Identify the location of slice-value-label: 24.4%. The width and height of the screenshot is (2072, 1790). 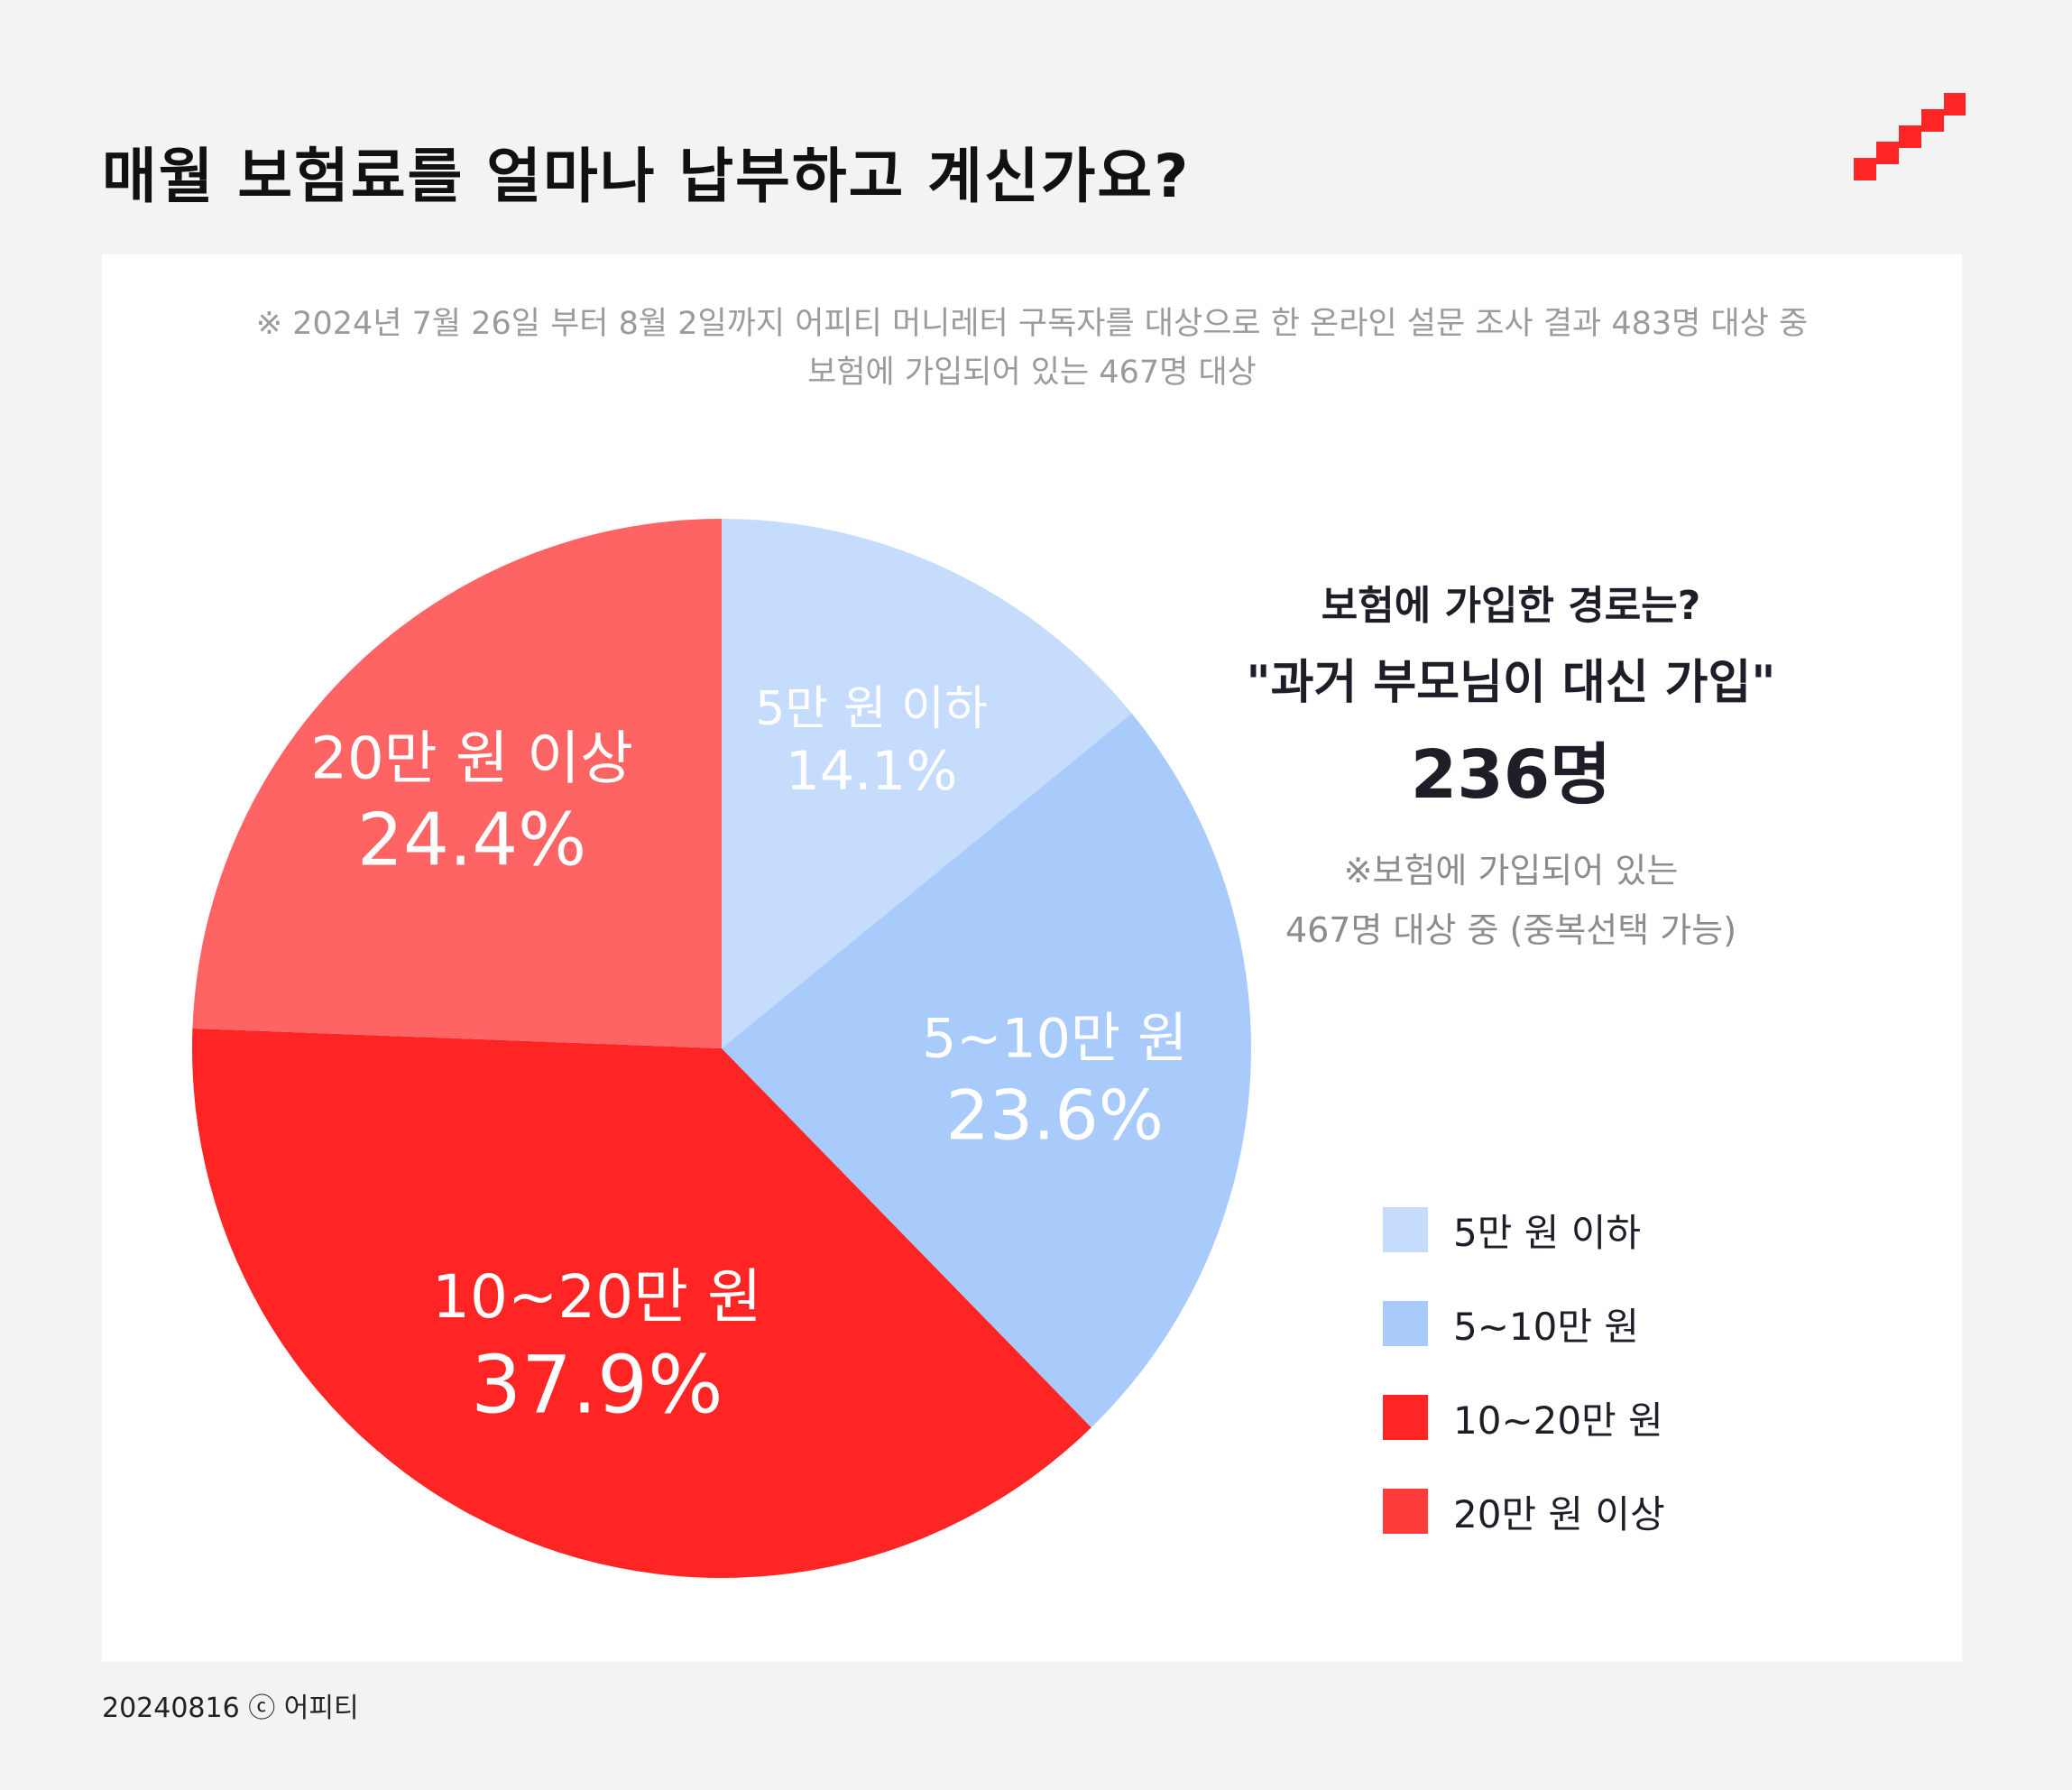
(472, 839).